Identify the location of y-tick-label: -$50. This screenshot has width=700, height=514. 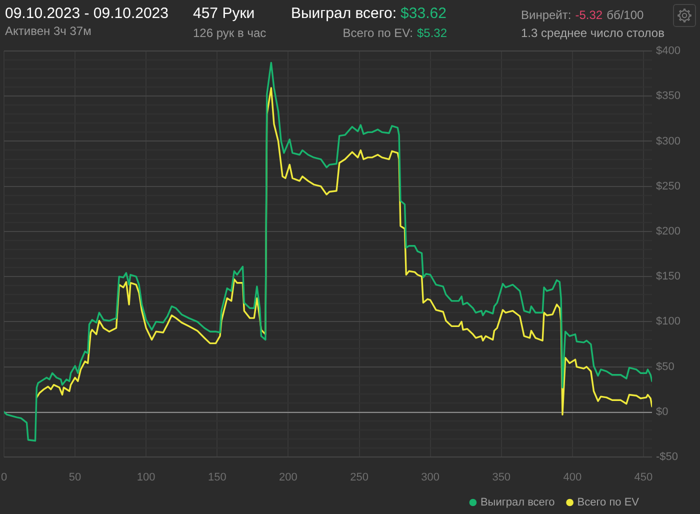
(667, 457).